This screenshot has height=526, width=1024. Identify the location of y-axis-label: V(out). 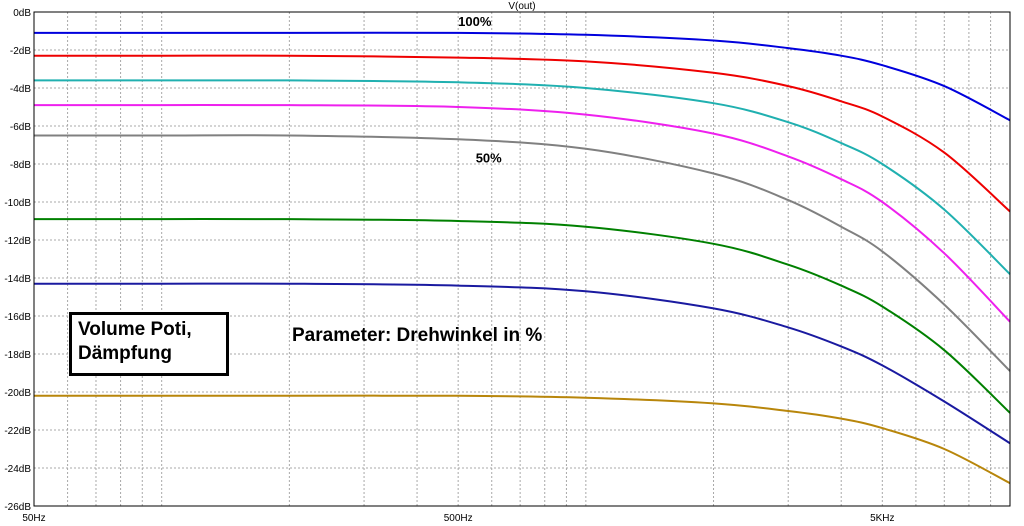
(521, 6).